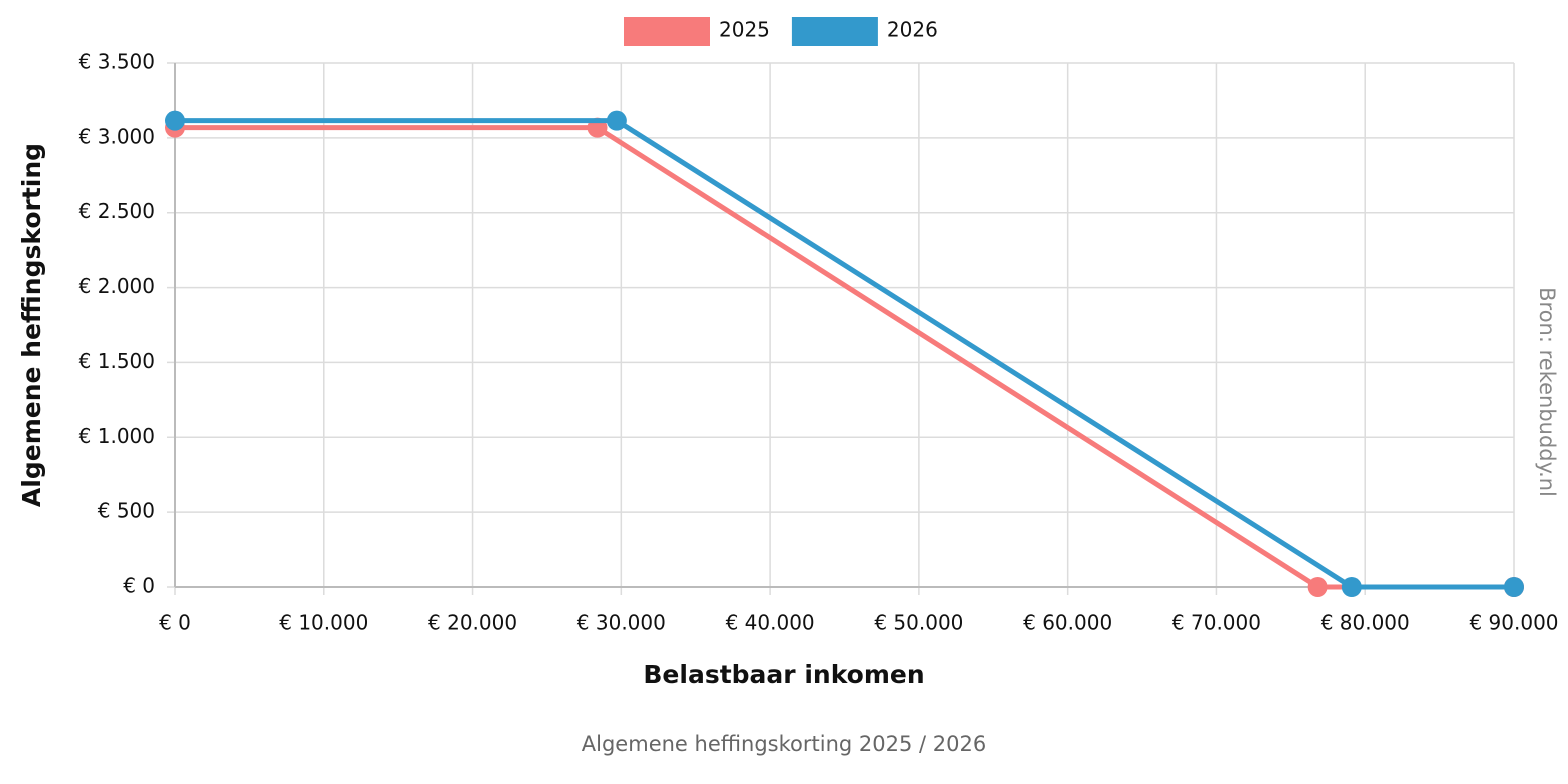 This screenshot has height=784, width=1568. I want to click on y-tick-label: € 500, so click(126, 511).